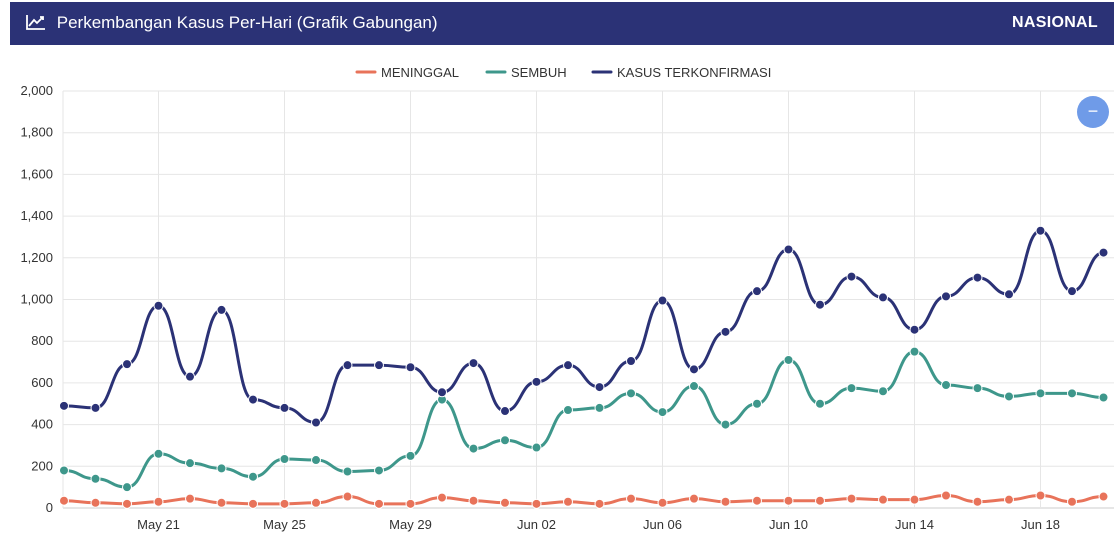 Image resolution: width=1116 pixels, height=543 pixels. I want to click on zoom-out-button: −, so click(1093, 112).